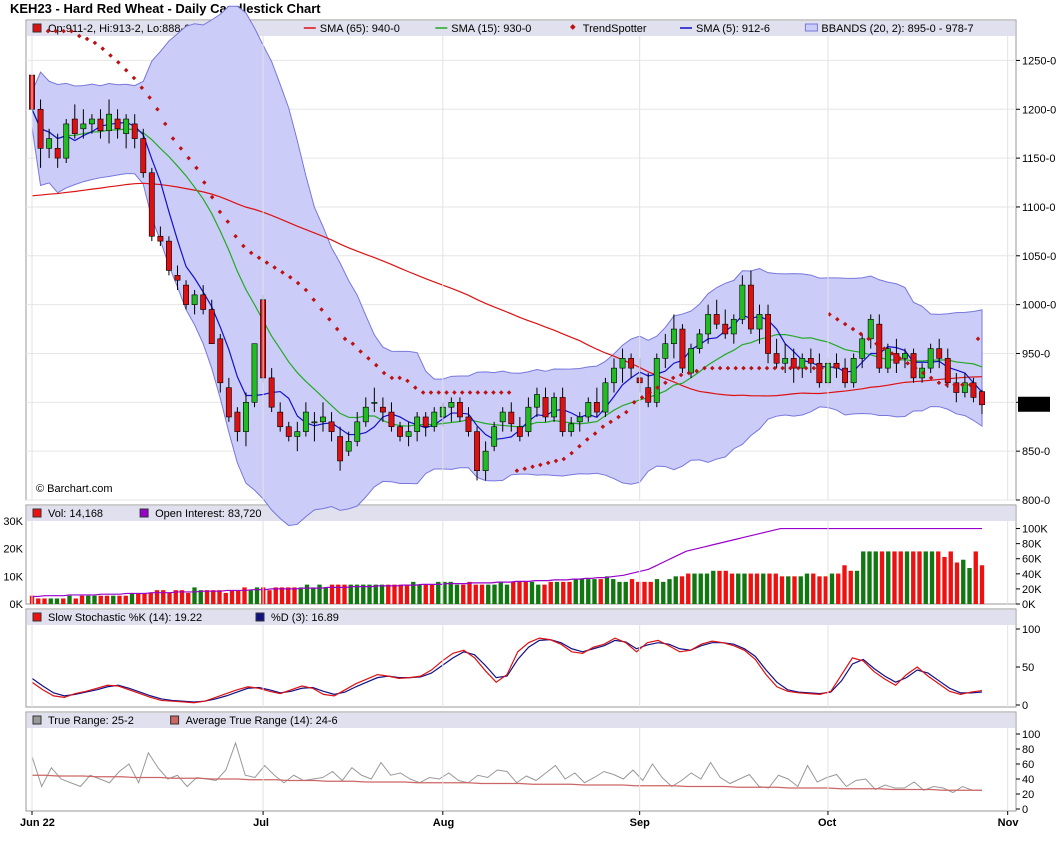 The image size is (1060, 851). I want to click on tr-legend-1: Average True Range (14): 24-6, so click(262, 721).